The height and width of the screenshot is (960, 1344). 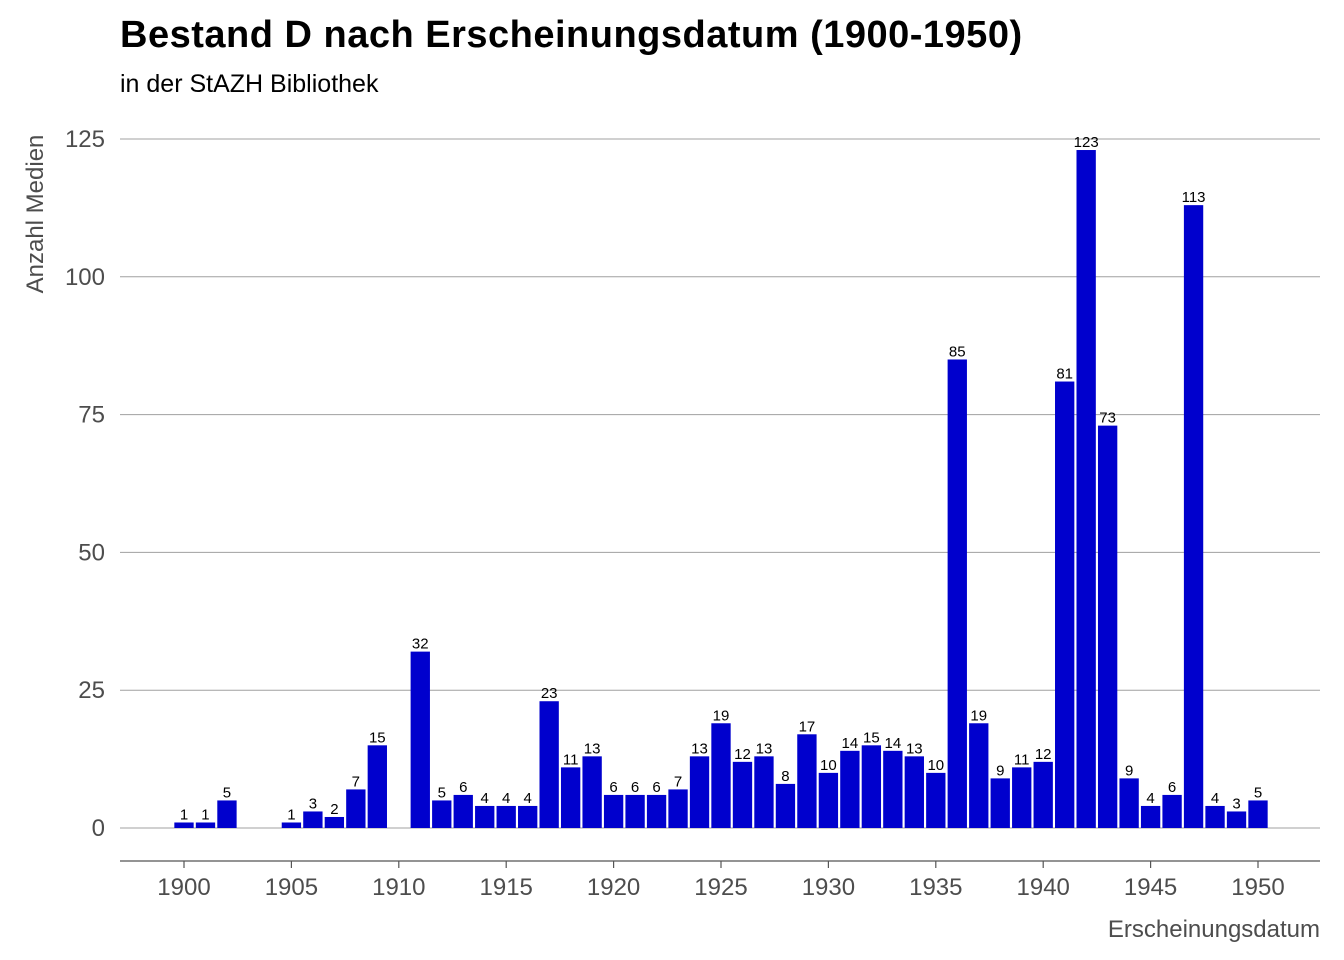 I want to click on bar-1934, so click(x=914, y=792).